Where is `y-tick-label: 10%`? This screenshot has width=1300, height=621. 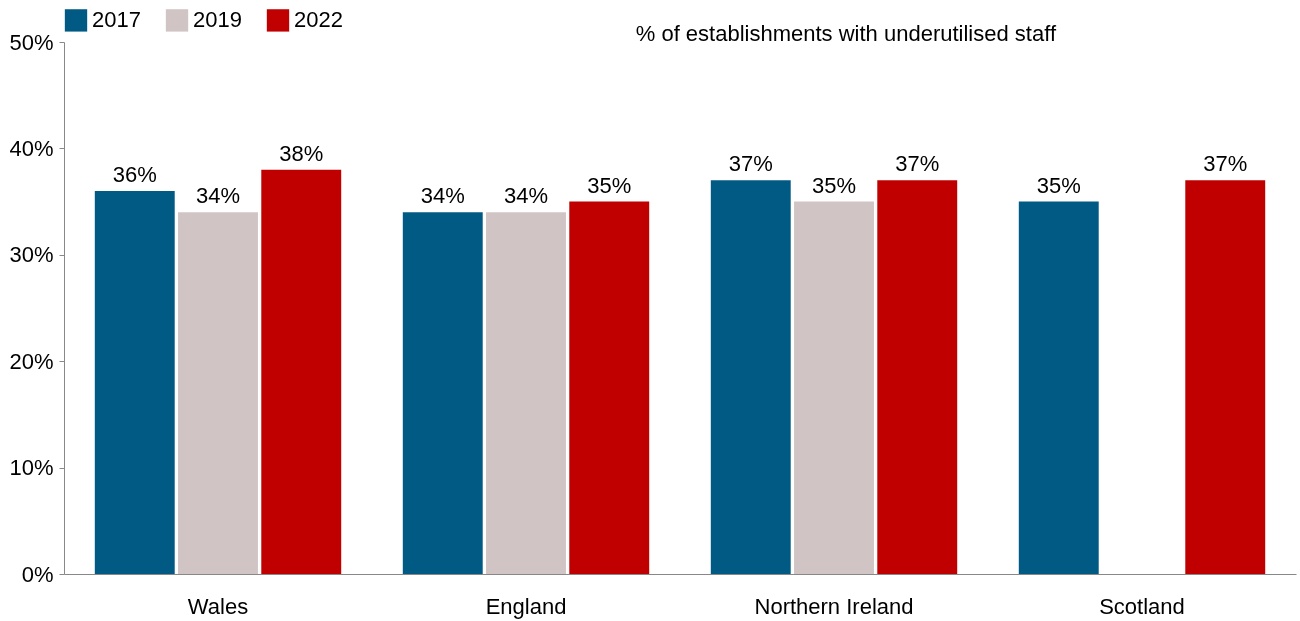
y-tick-label: 10% is located at coordinates (31, 468).